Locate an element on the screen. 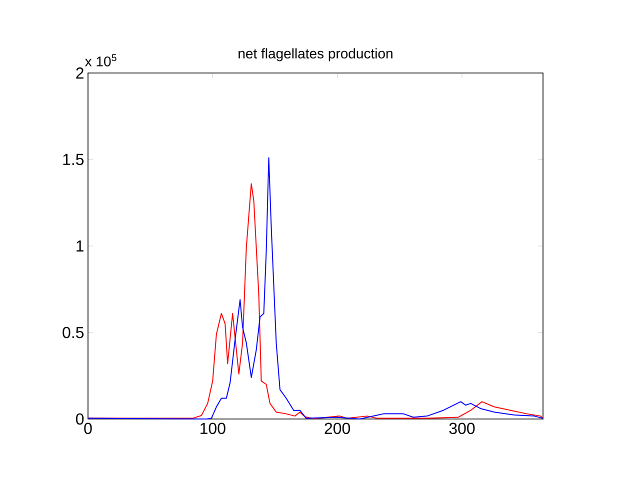 This screenshot has height=480, width=642. y-tick-label: 1 is located at coordinates (80, 246).